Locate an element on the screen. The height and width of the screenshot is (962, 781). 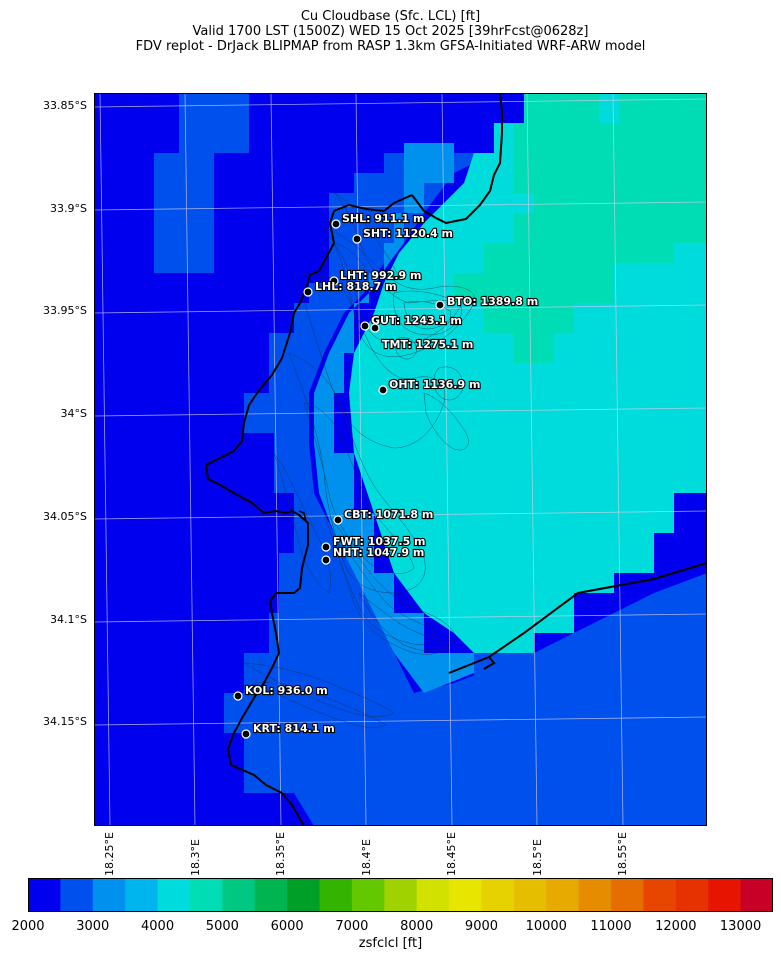
colorbar-tick-label: 4000 is located at coordinates (158, 926).